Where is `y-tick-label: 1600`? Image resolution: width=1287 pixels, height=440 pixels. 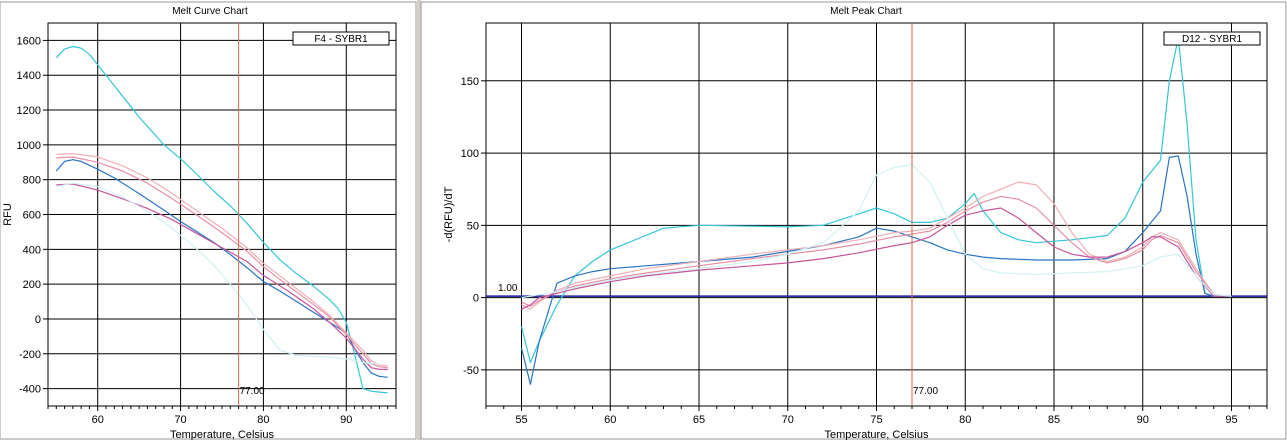 y-tick-label: 1600 is located at coordinates (29, 41).